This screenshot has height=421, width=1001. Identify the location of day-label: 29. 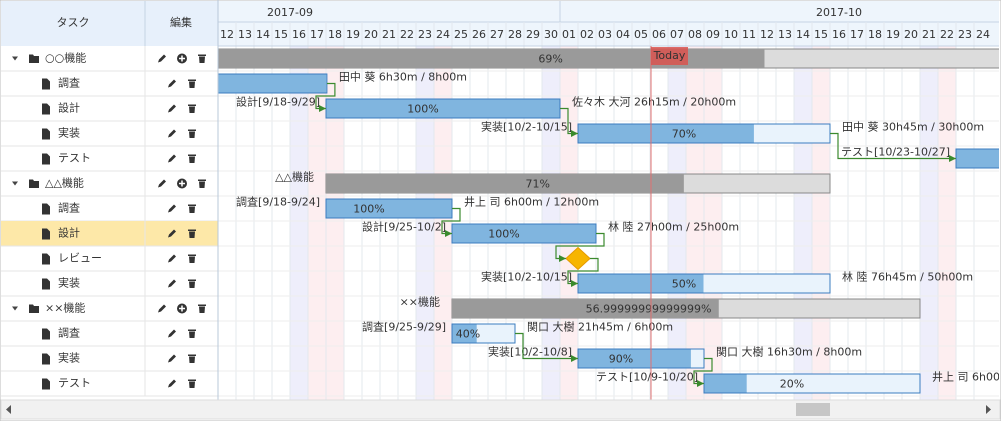
(533, 34).